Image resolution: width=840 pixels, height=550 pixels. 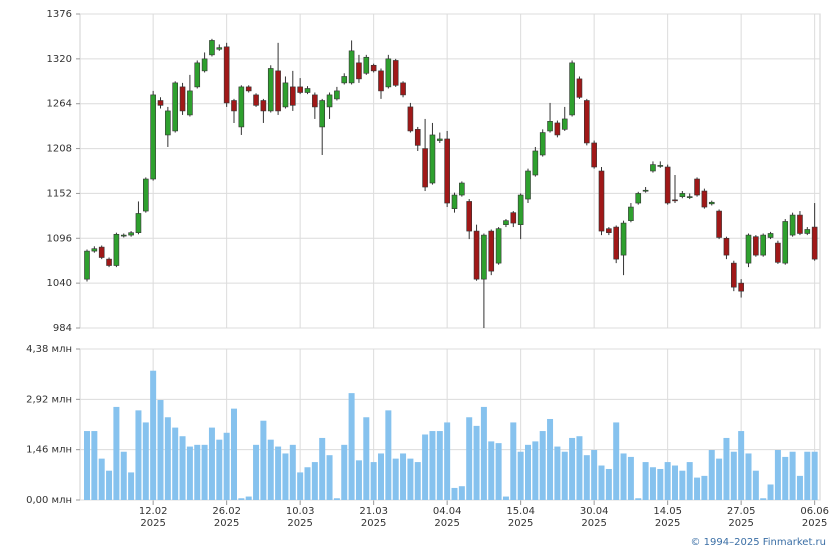 What do you see at coordinates (59, 283) in the screenshot?
I see `y-tick-label: 1040` at bounding box center [59, 283].